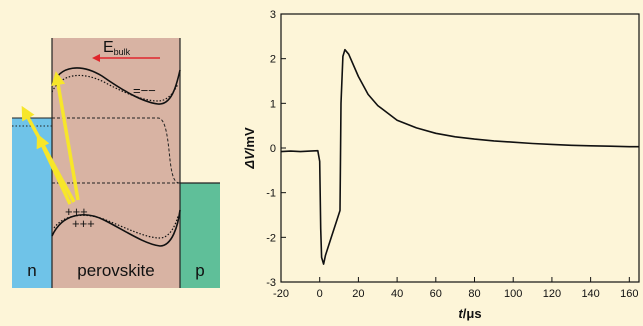  I want to click on p-region, so click(200, 235).